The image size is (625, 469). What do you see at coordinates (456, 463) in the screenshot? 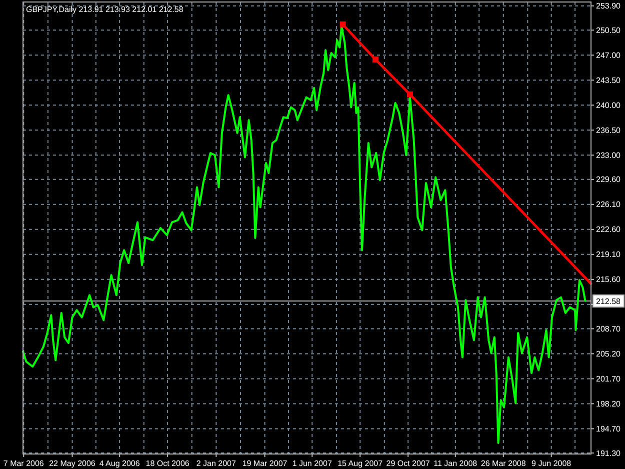
I see `x-tick-label: 11 Jan 2008` at bounding box center [456, 463].